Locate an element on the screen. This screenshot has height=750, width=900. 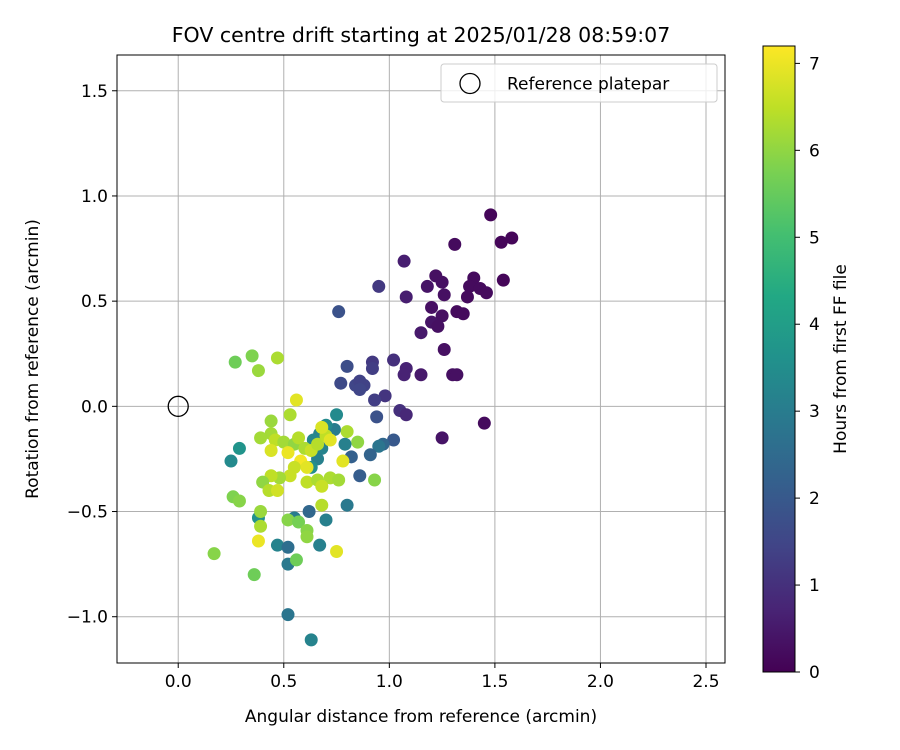
y-tick-label: 0.0 is located at coordinates (94, 407).